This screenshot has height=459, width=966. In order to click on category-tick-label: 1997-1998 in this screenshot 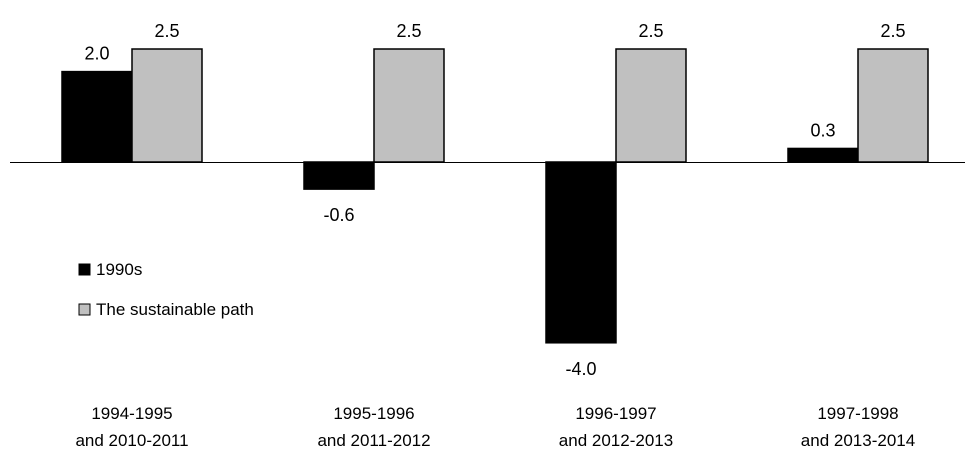, I will do `click(857, 413)`.